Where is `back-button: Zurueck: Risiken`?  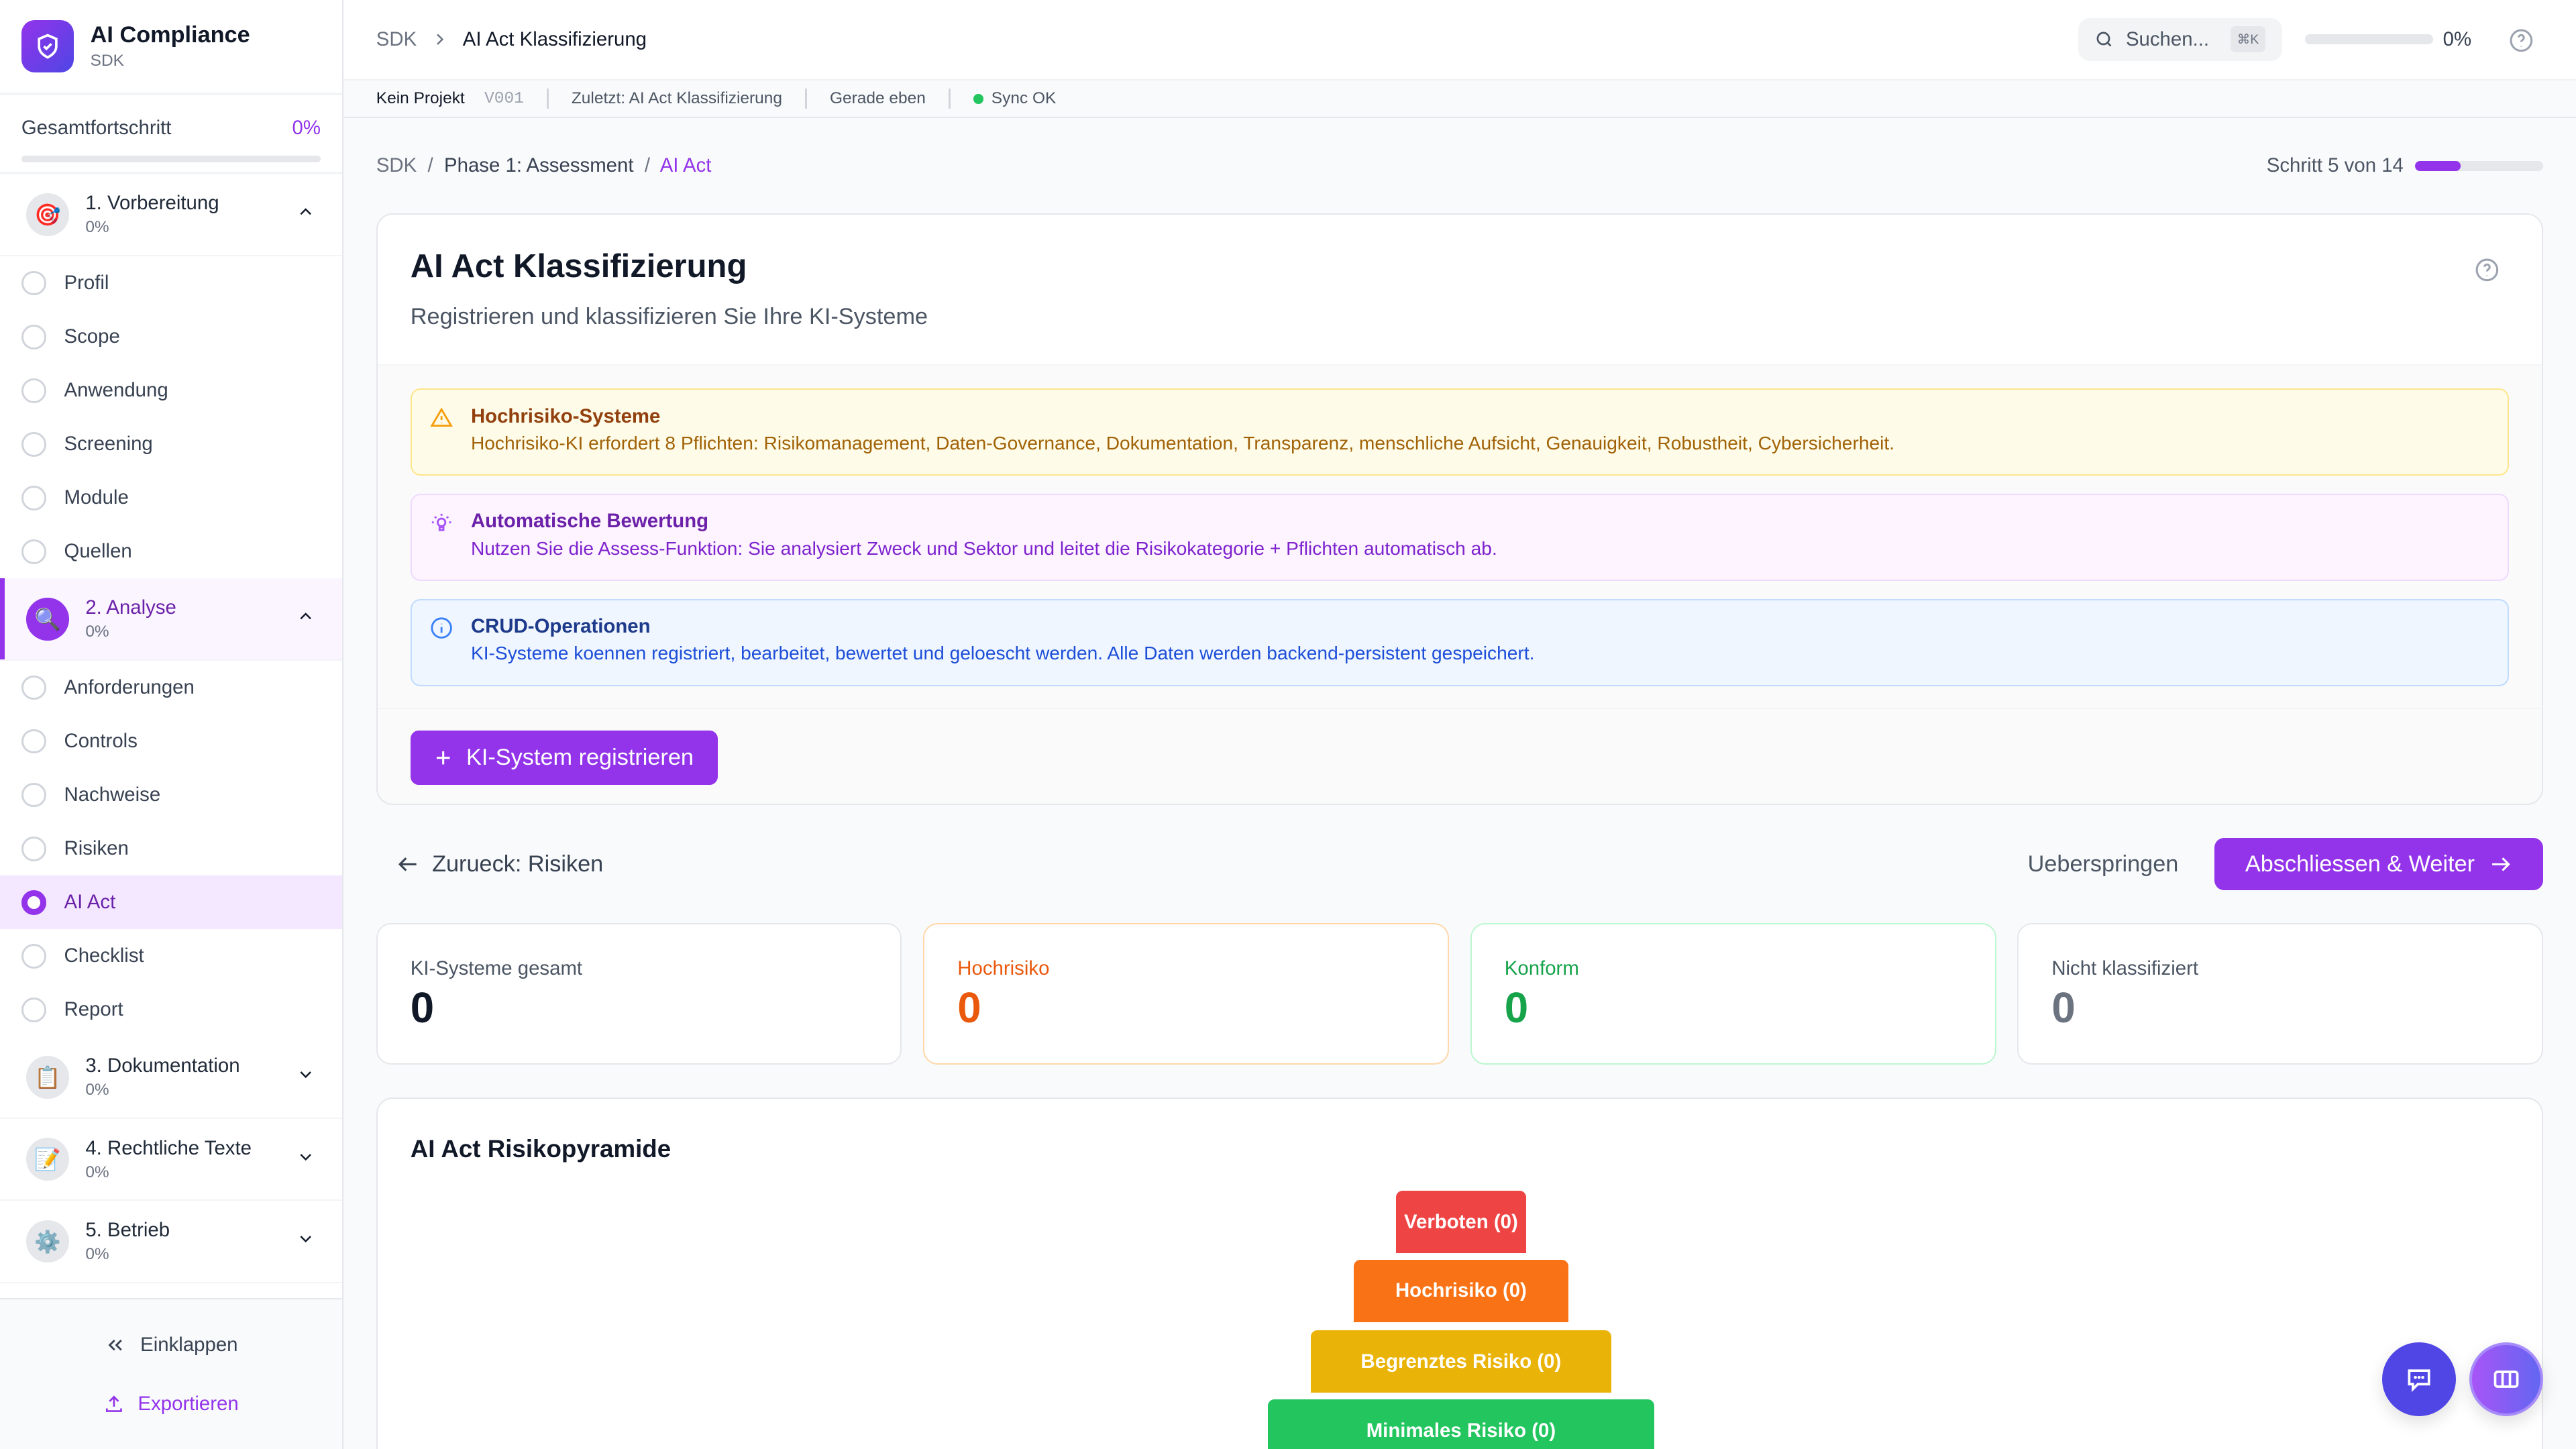 back-button: Zurueck: Risiken is located at coordinates (499, 864).